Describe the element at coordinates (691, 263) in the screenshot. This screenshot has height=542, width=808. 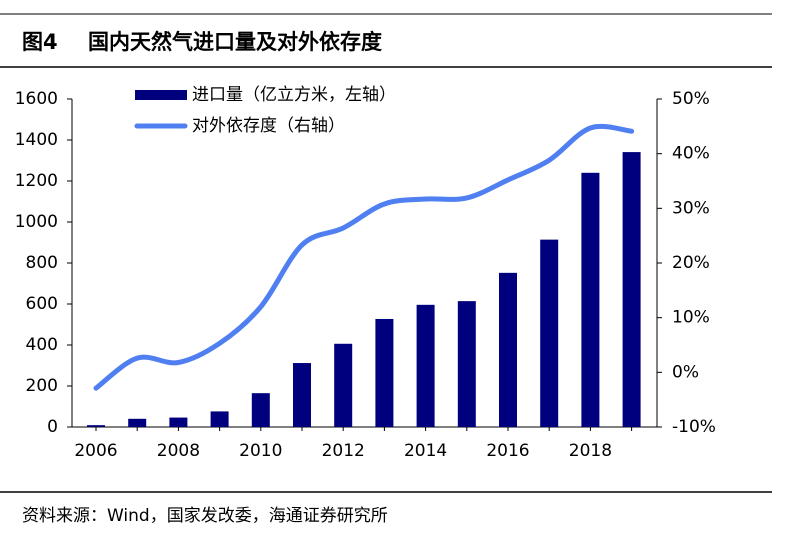
I see `y2-tick-label: 20%` at that location.